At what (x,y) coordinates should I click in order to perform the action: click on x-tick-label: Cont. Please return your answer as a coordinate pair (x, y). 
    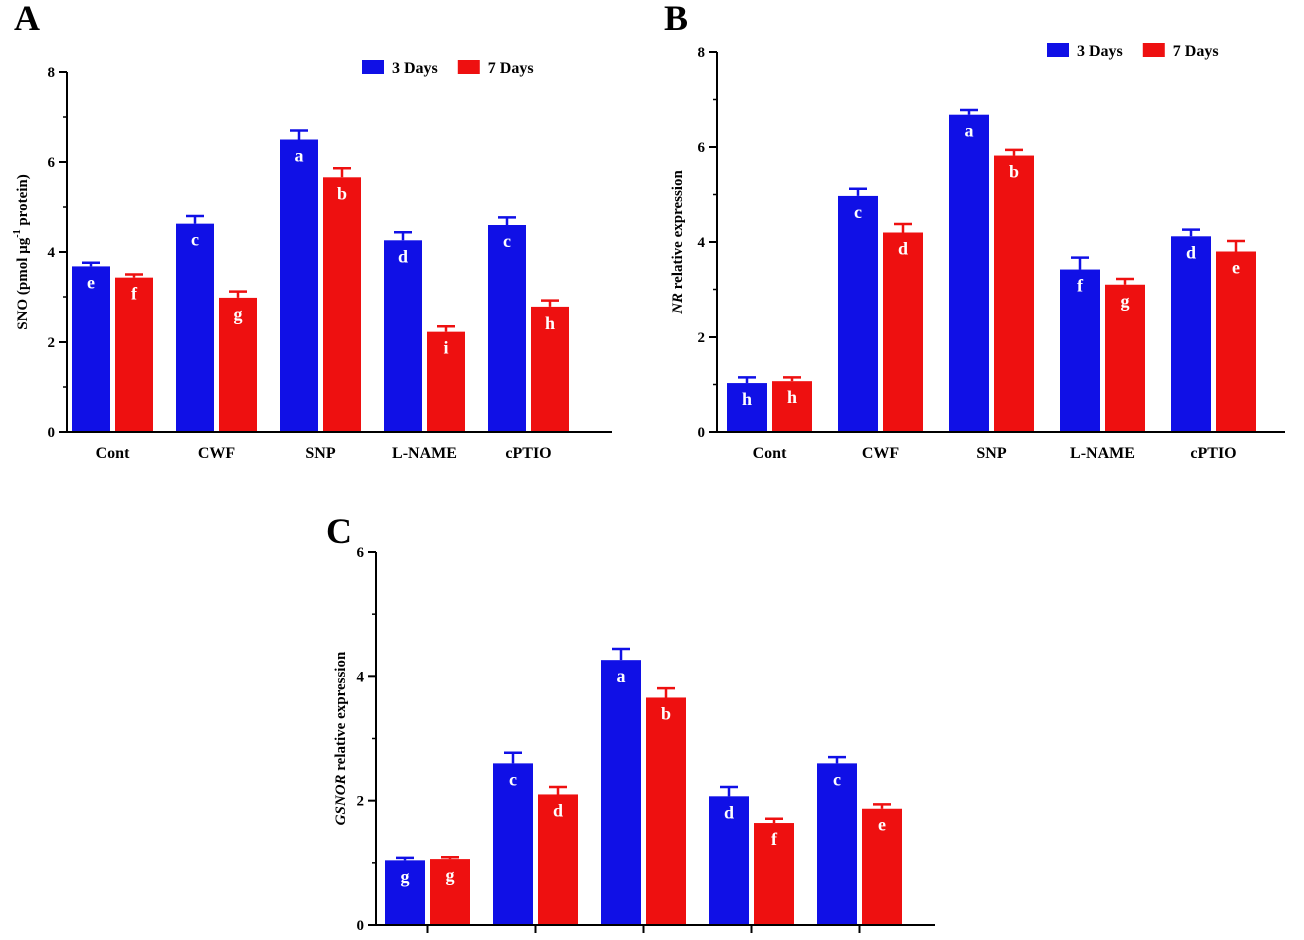
    Looking at the image, I should click on (770, 453).